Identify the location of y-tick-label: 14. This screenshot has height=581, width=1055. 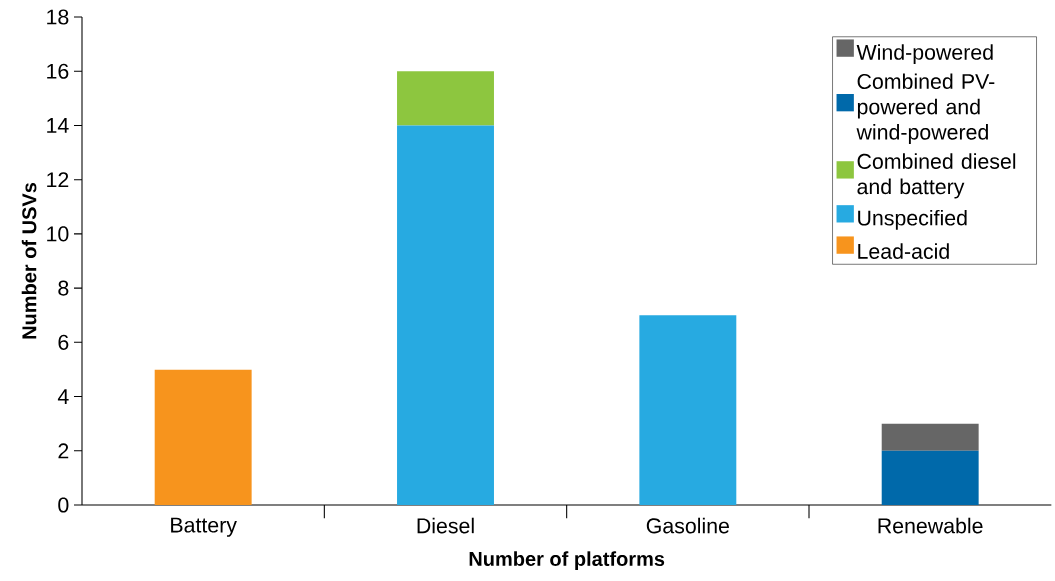
(58, 125).